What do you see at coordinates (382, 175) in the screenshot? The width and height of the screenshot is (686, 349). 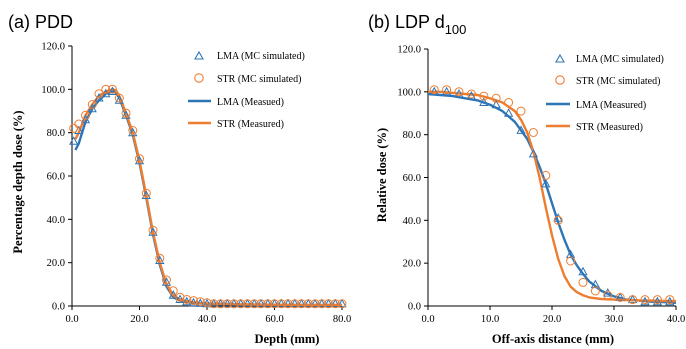 I see `ldp-y-axis-label: Relative dose (%)` at bounding box center [382, 175].